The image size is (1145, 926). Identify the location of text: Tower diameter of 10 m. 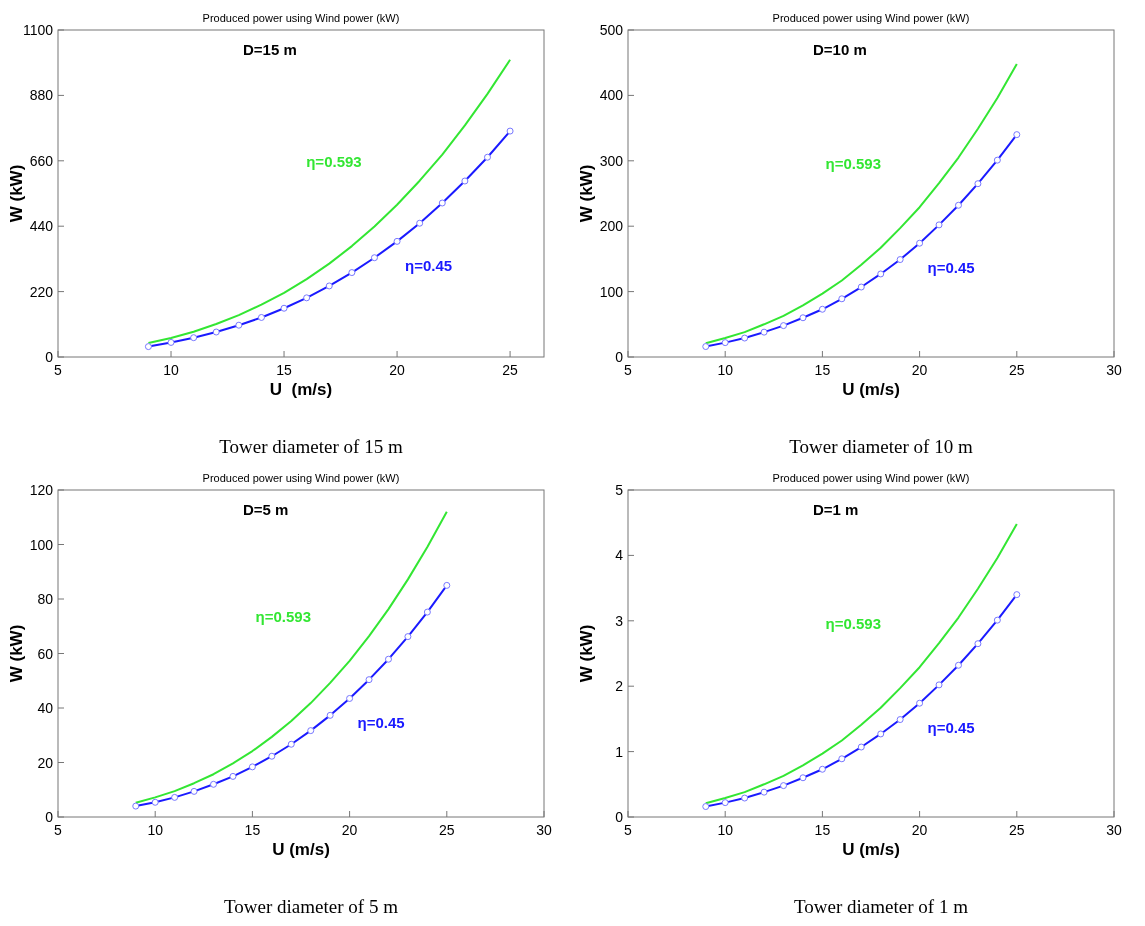
(881, 446).